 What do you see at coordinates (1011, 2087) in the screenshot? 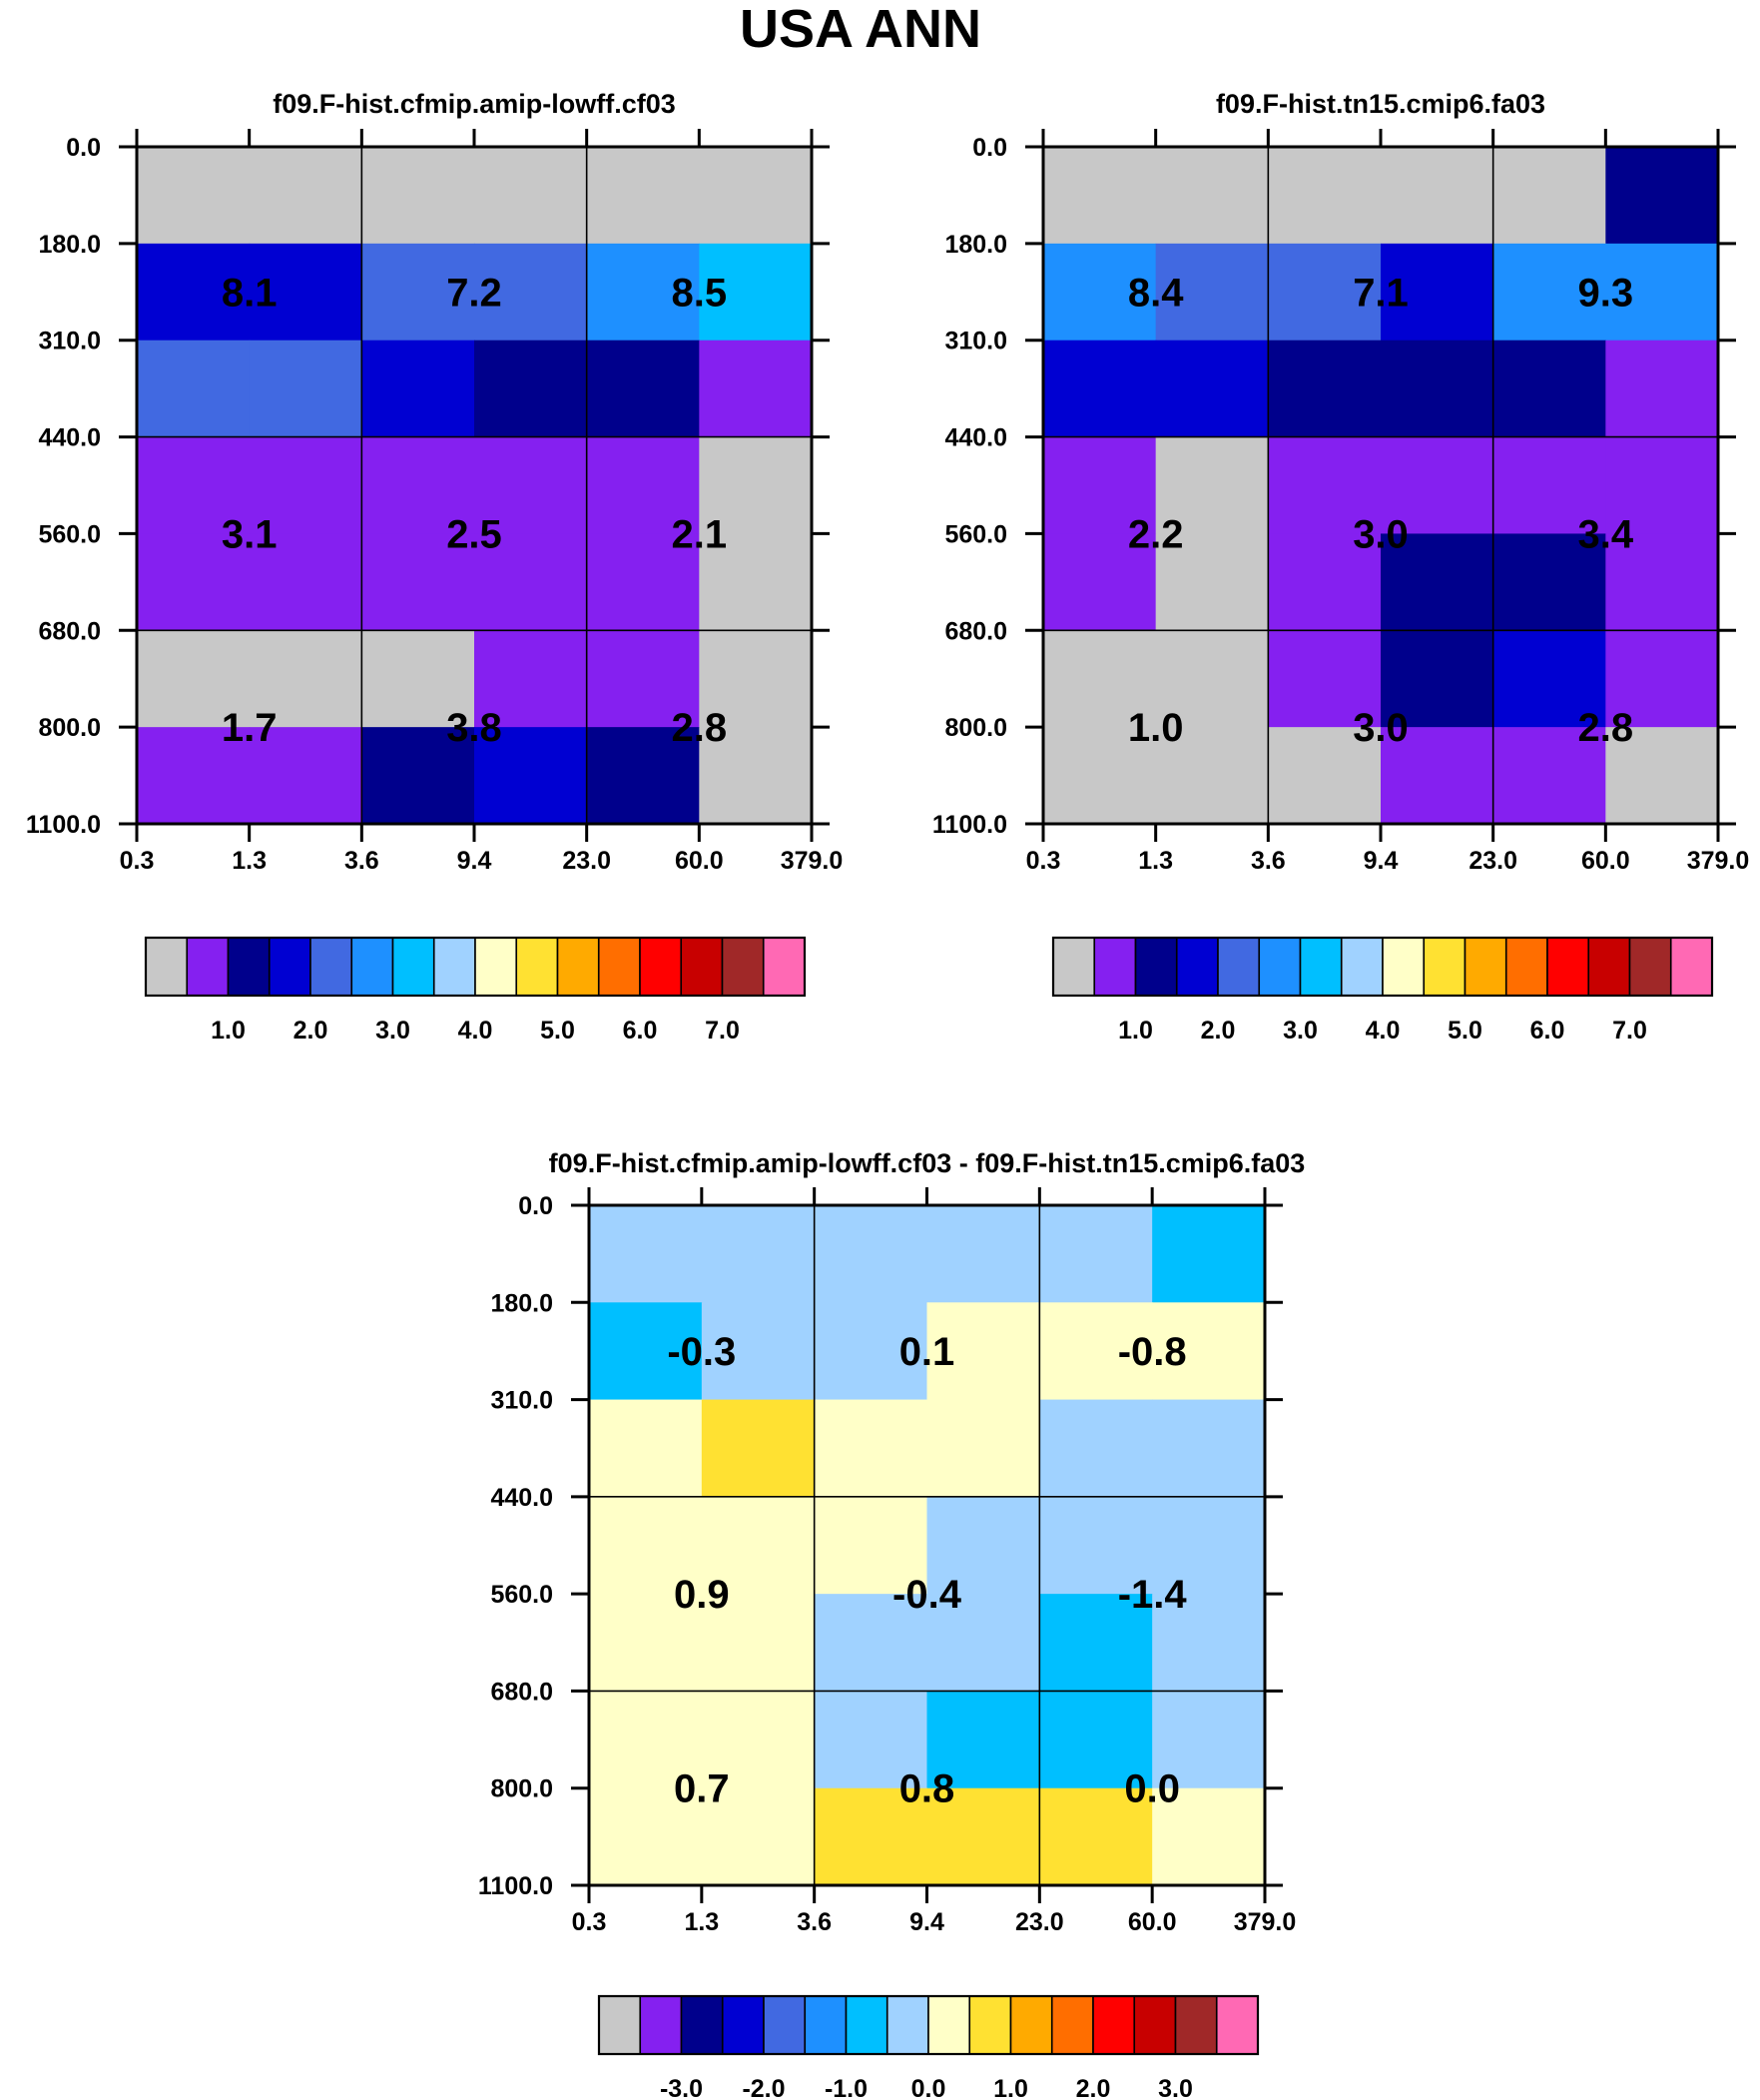
I see `colorbar-label: 1.0` at bounding box center [1011, 2087].